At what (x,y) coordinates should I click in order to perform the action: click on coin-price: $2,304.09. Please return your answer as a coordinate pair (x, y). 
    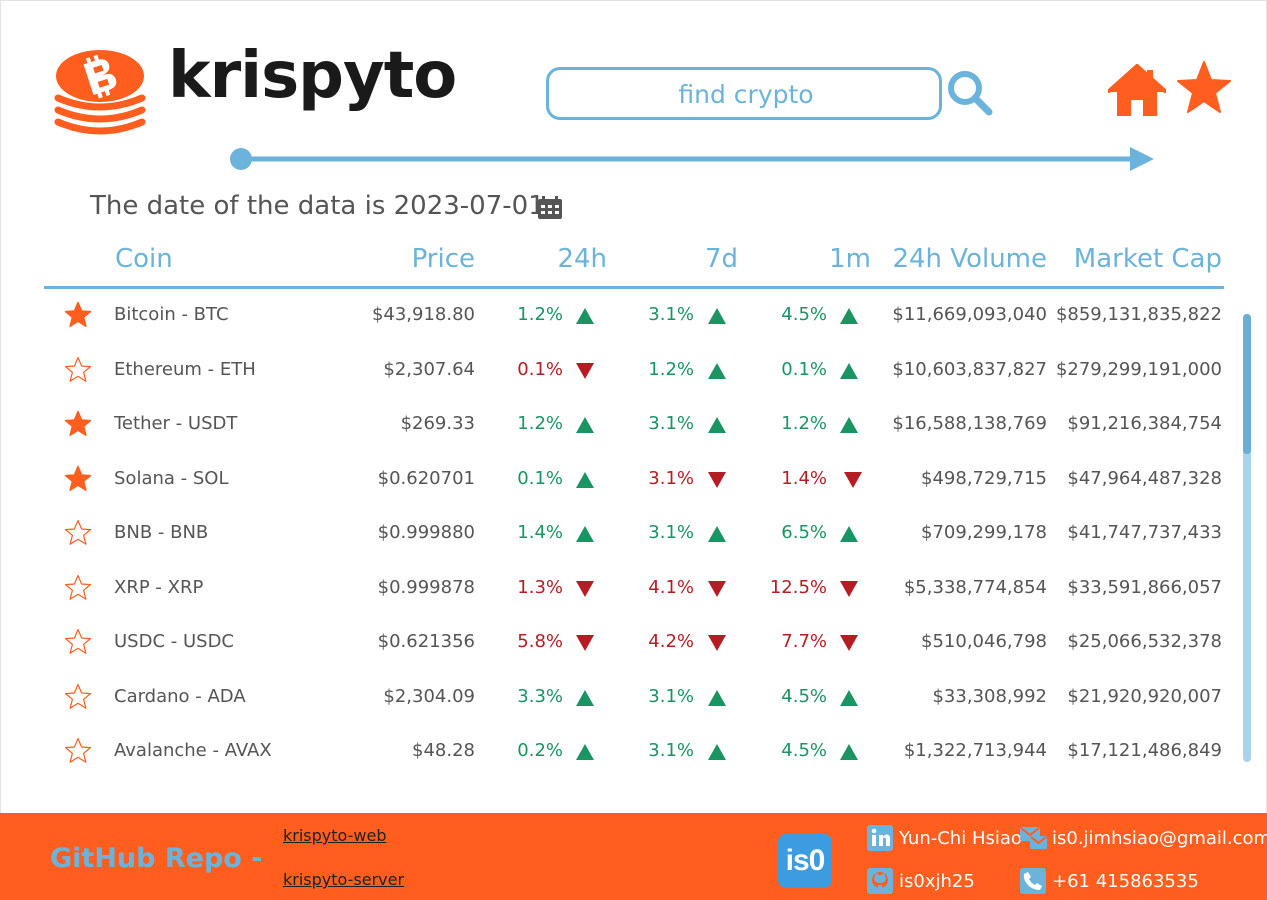
    Looking at the image, I should click on (429, 696).